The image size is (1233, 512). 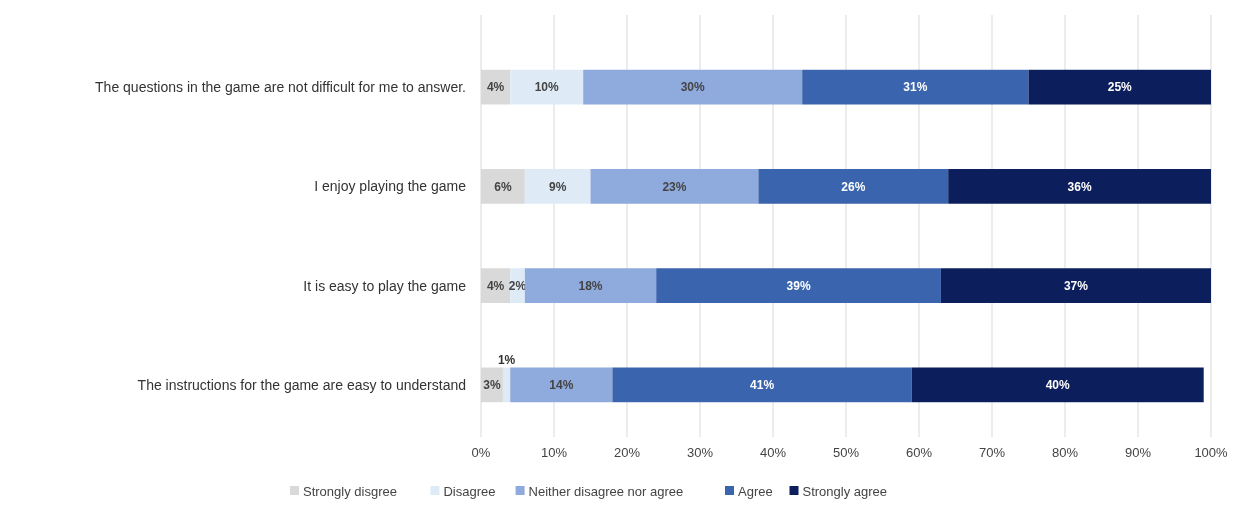 What do you see at coordinates (1211, 452) in the screenshot?
I see `x-tick-label: 100%` at bounding box center [1211, 452].